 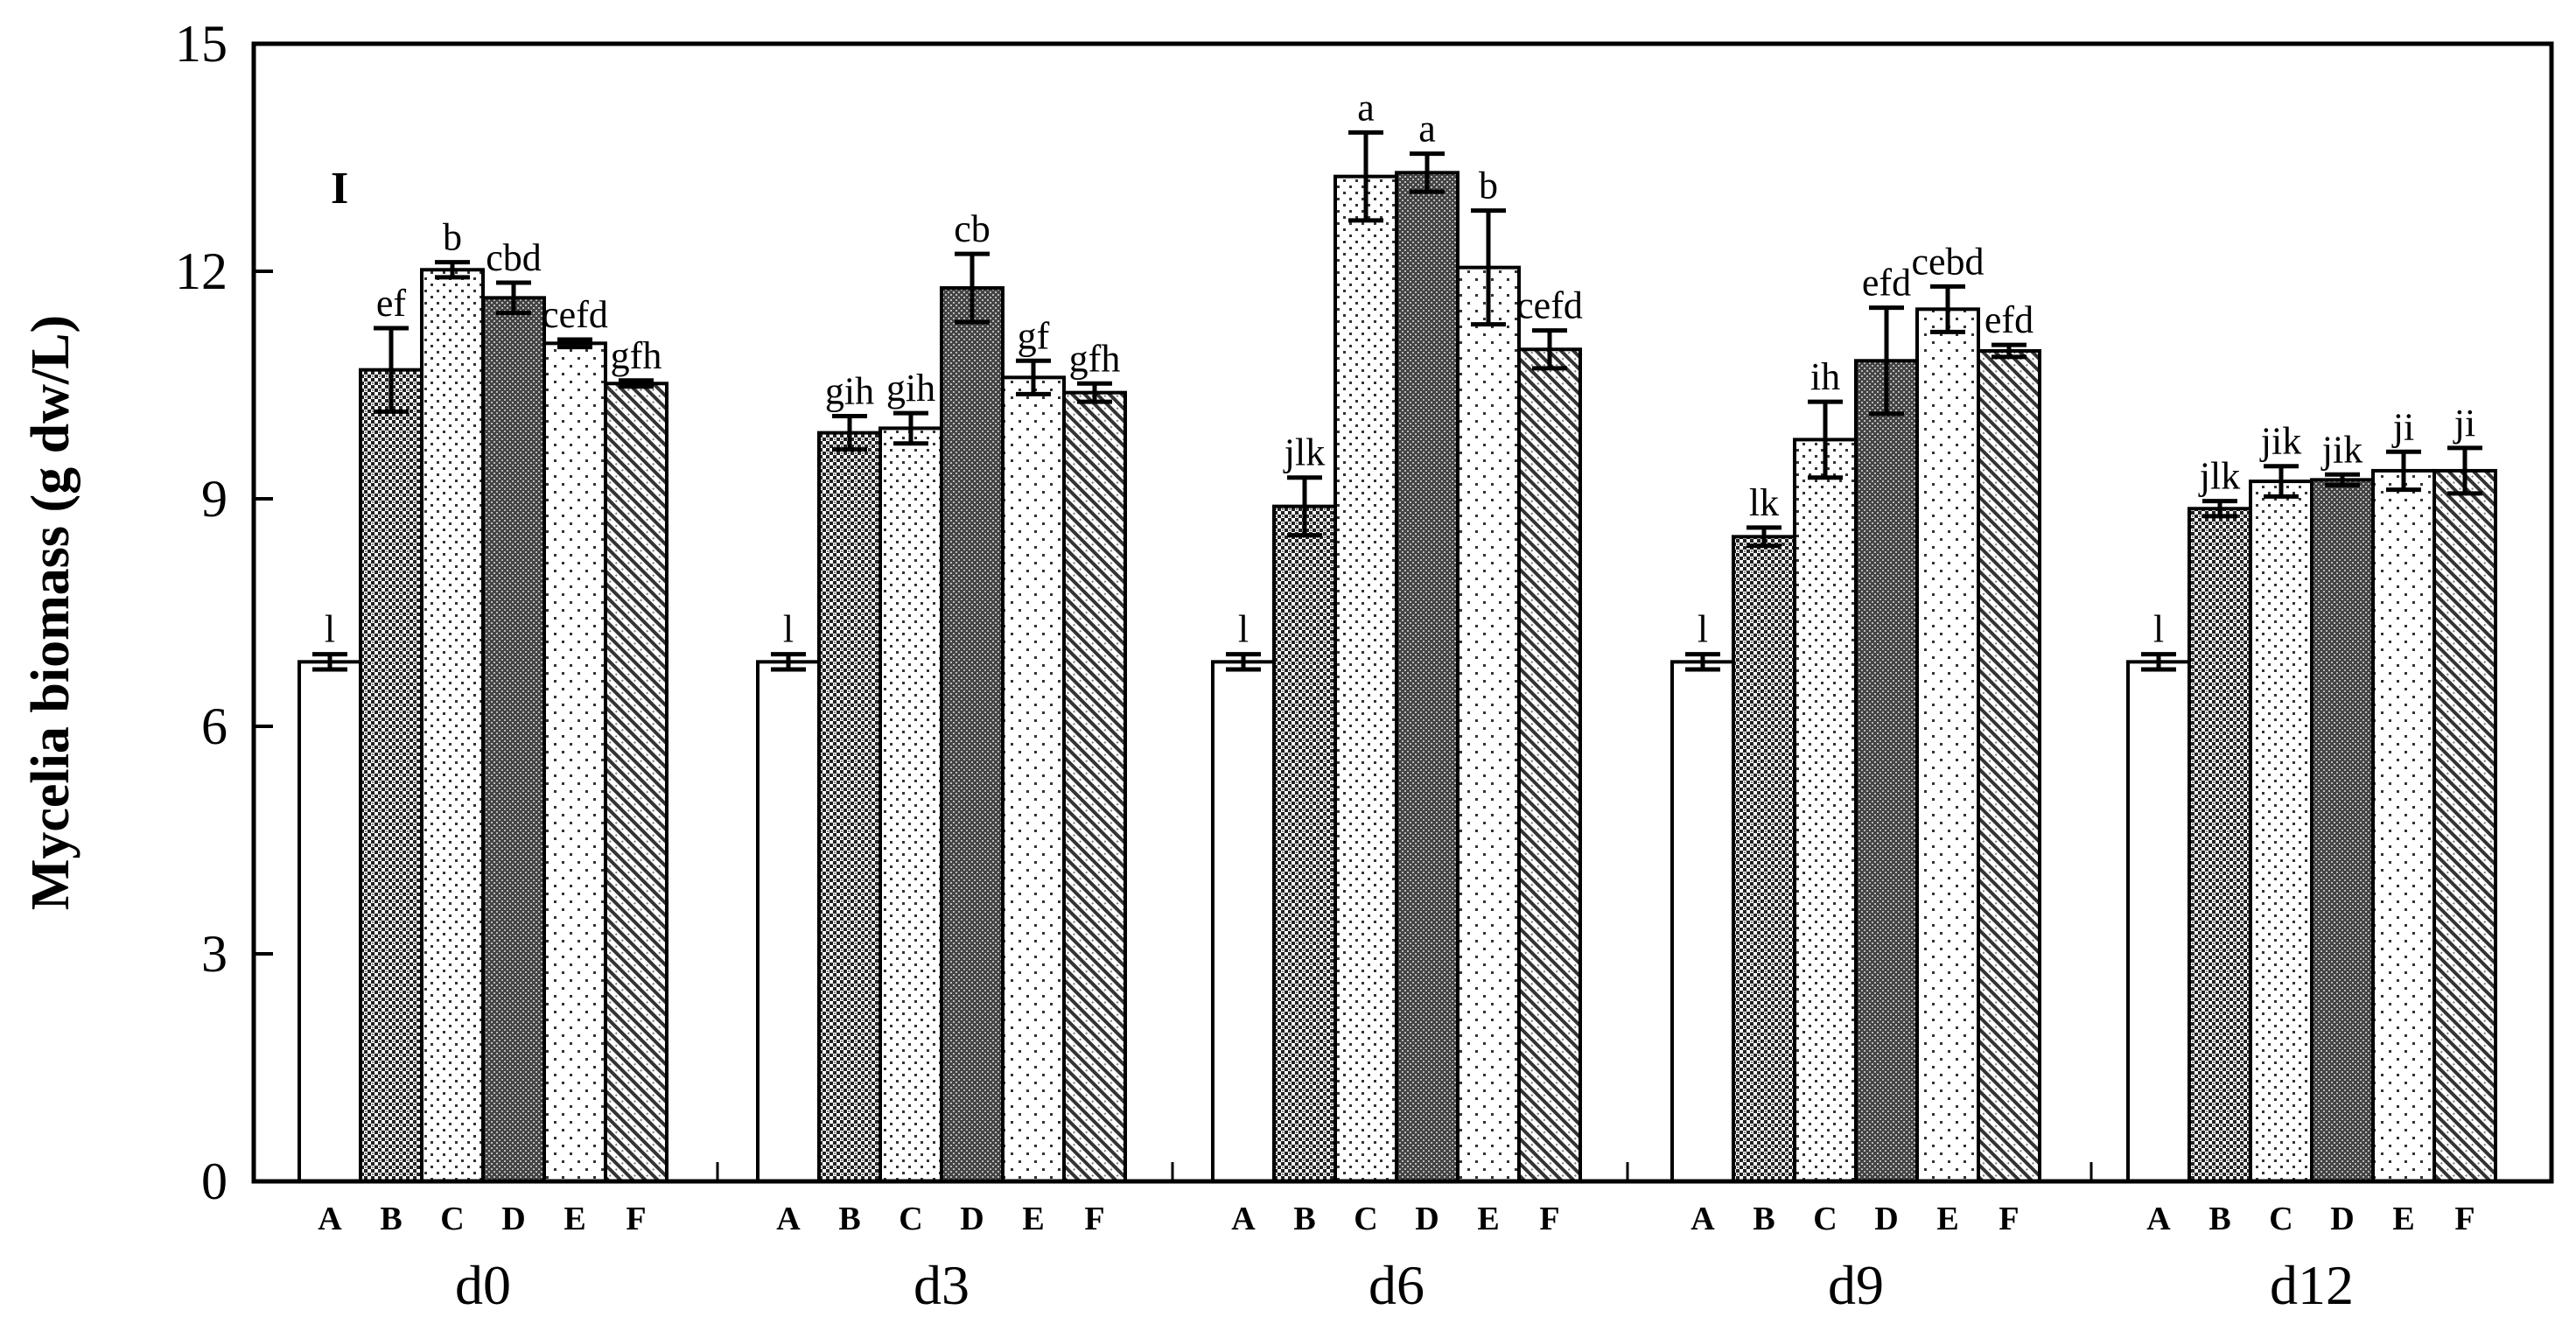 I want to click on x-group-label: d0, so click(x=483, y=1285).